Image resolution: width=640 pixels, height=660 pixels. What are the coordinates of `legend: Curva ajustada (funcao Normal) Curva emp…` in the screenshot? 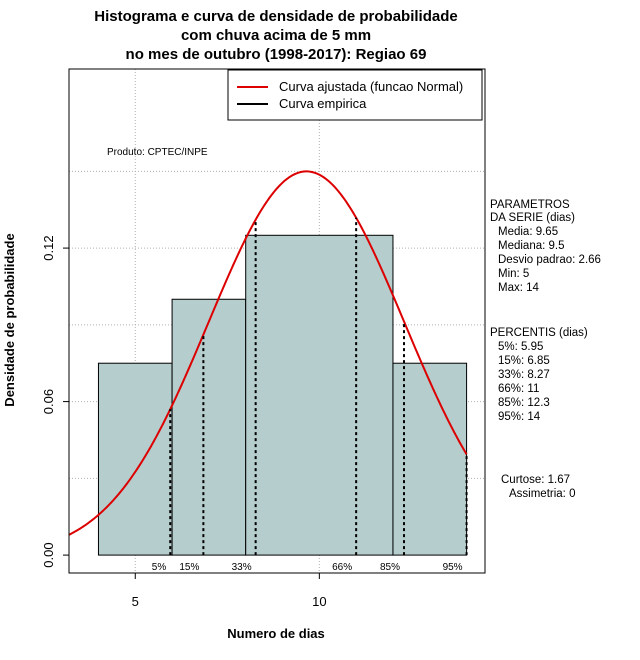 It's located at (355, 95).